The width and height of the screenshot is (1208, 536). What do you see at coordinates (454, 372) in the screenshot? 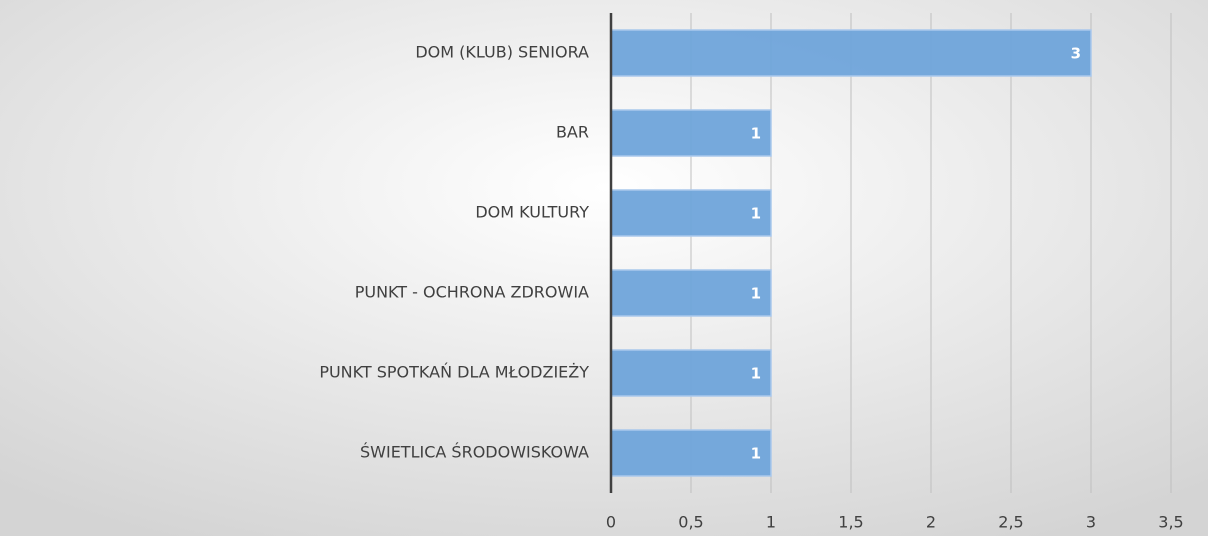
I see `y-tick-label: PUNKT SPOTKAŃ DLA MŁODZIEŻY` at bounding box center [454, 372].